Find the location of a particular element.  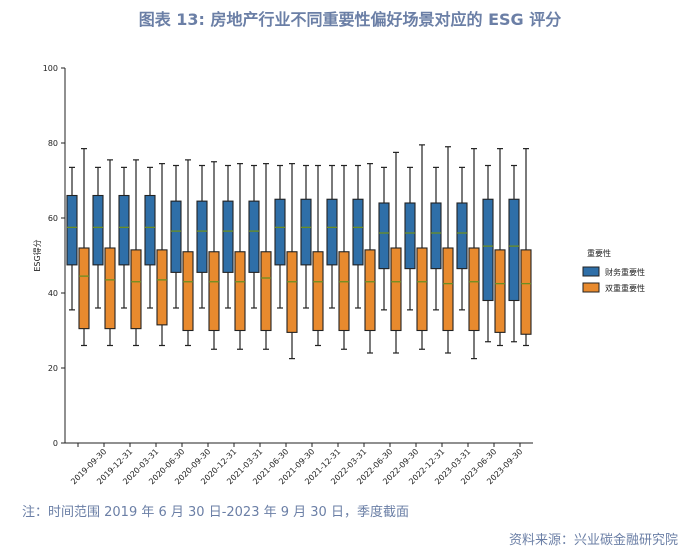

legend-label: 财务重要性 is located at coordinates (625, 272).